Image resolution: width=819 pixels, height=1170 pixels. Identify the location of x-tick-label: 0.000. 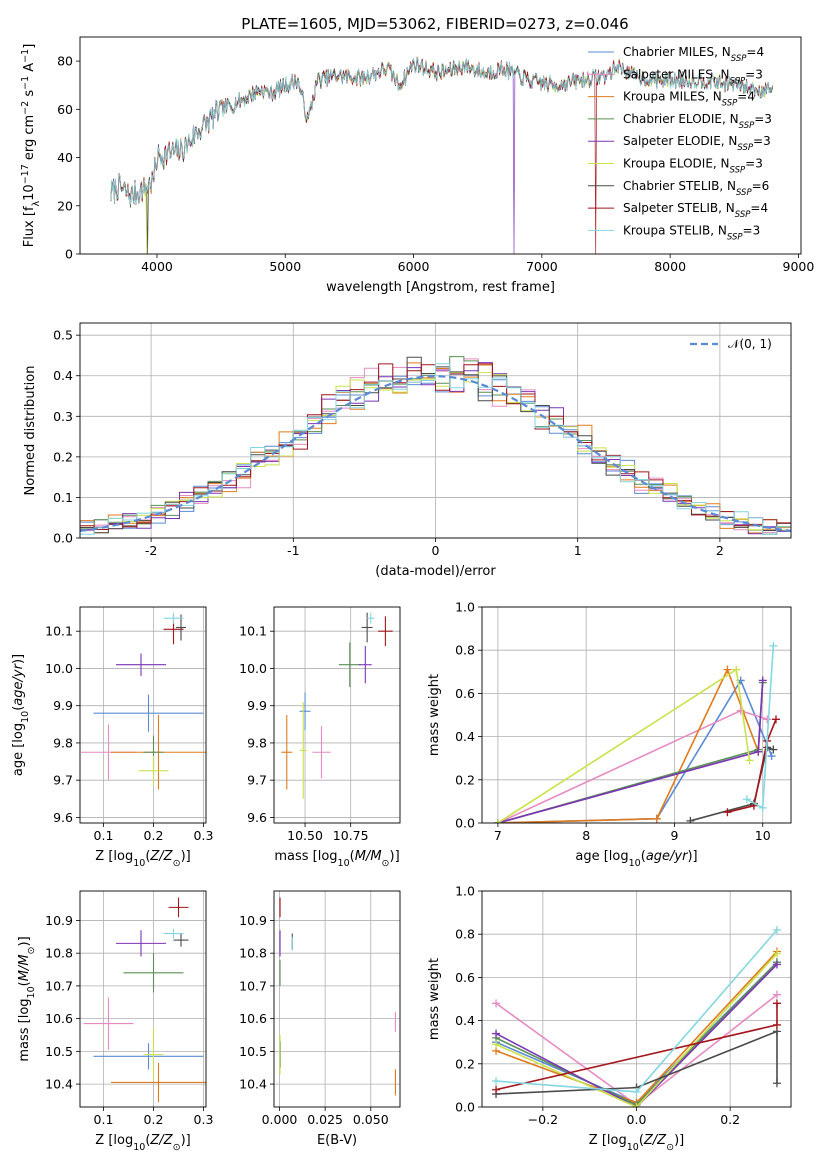
(280, 1119).